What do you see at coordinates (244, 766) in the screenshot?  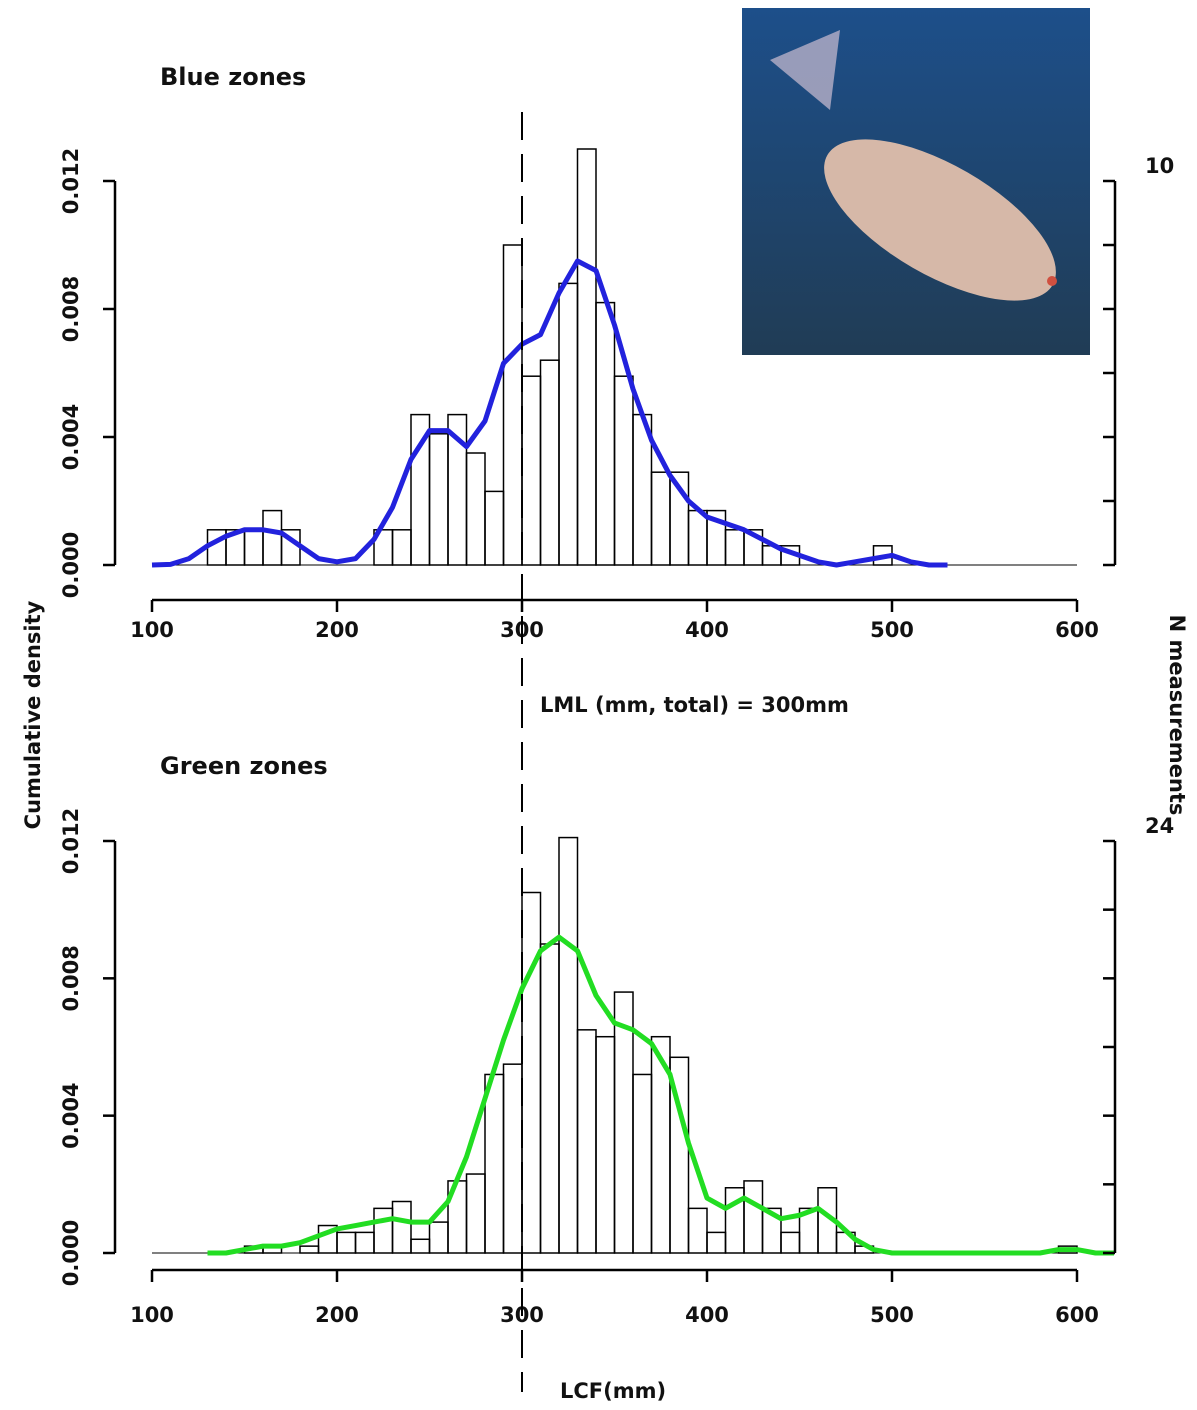 I see `panel-title: Green zones` at bounding box center [244, 766].